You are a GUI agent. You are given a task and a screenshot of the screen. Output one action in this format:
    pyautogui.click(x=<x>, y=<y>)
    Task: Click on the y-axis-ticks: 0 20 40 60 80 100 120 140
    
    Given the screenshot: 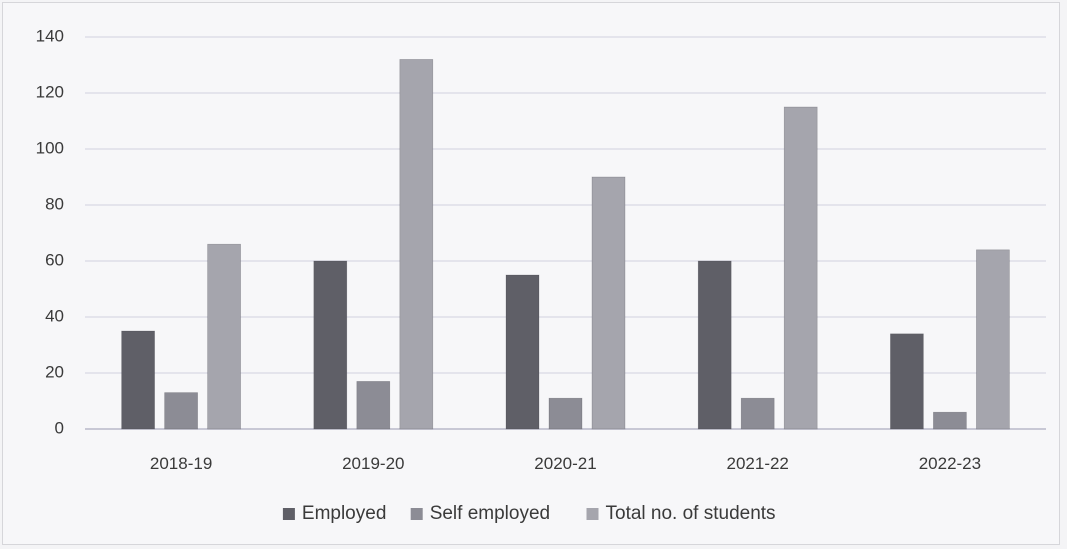 What is the action you would take?
    pyautogui.click(x=50, y=231)
    